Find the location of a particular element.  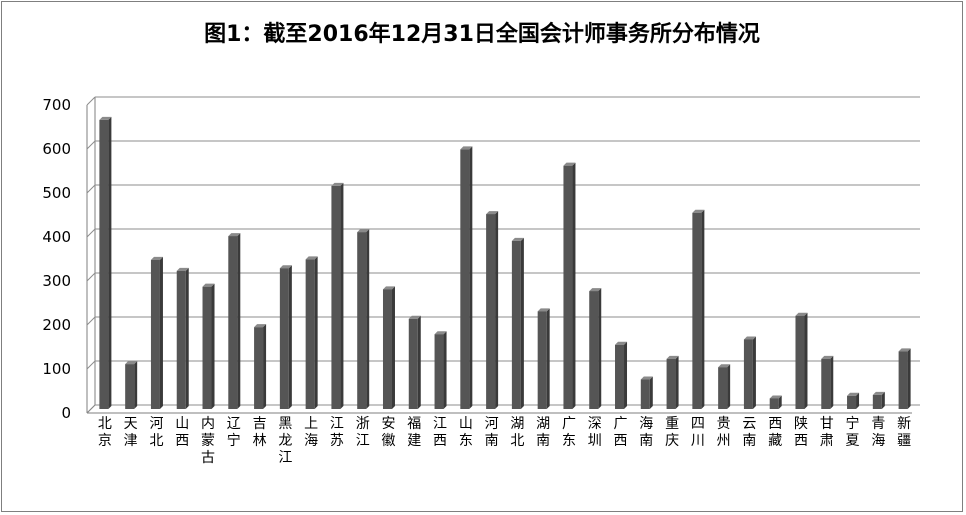

category-label: 福建 is located at coordinates (414, 432).